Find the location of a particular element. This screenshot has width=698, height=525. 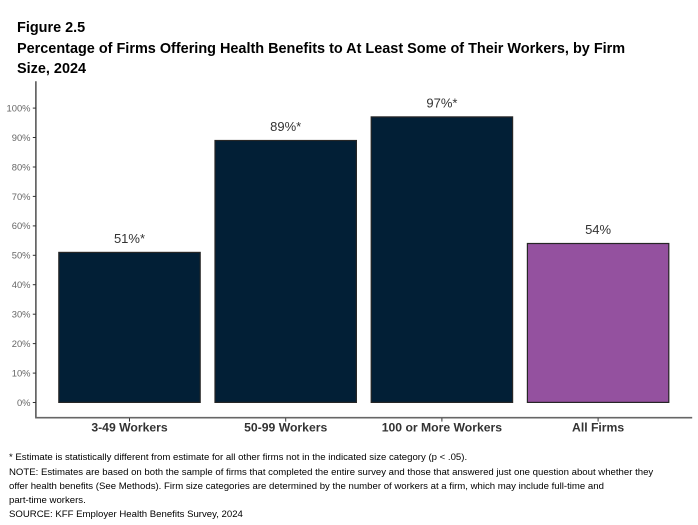

svg-text: 70% is located at coordinates (21, 196).